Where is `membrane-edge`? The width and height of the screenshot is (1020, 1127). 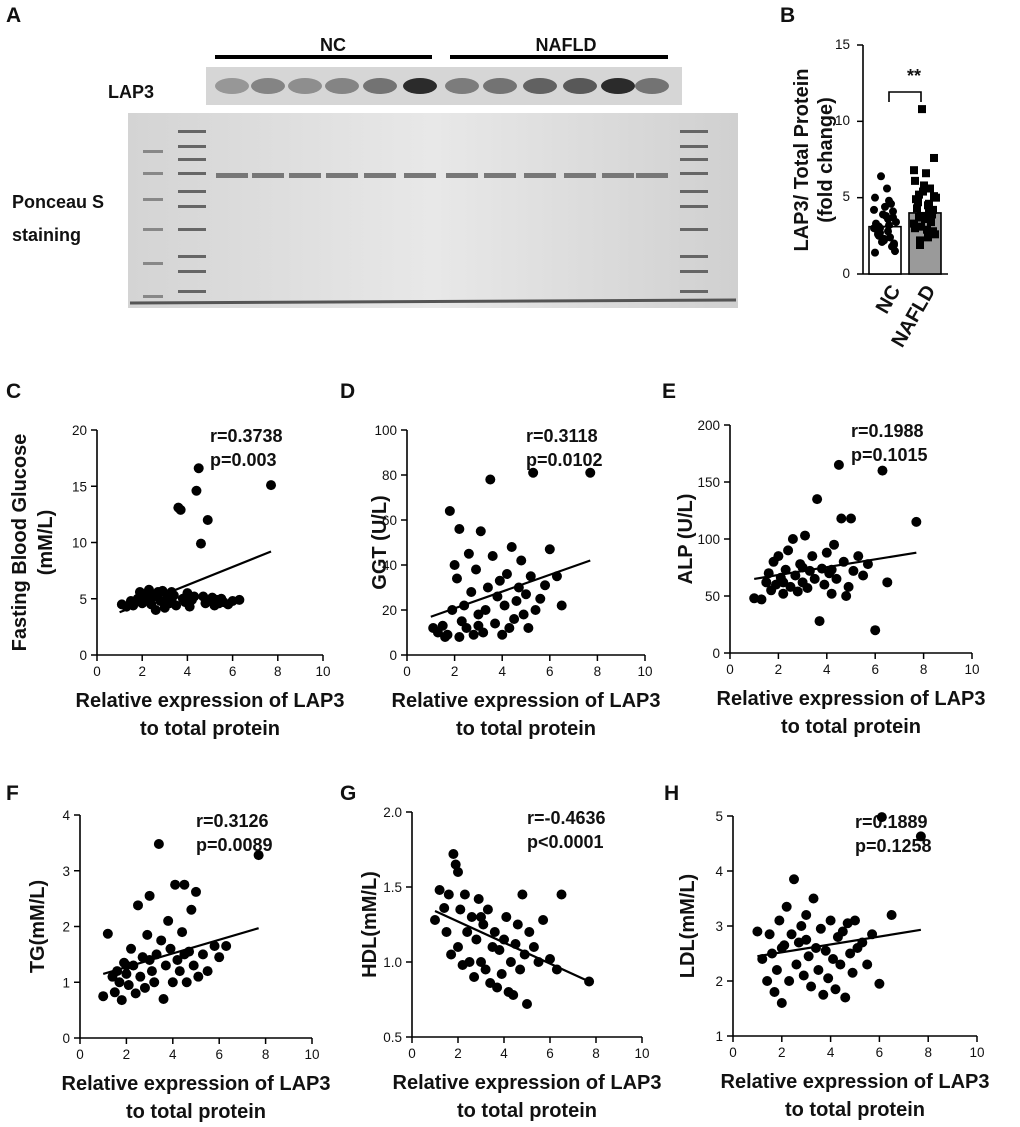 membrane-edge is located at coordinates (433, 301).